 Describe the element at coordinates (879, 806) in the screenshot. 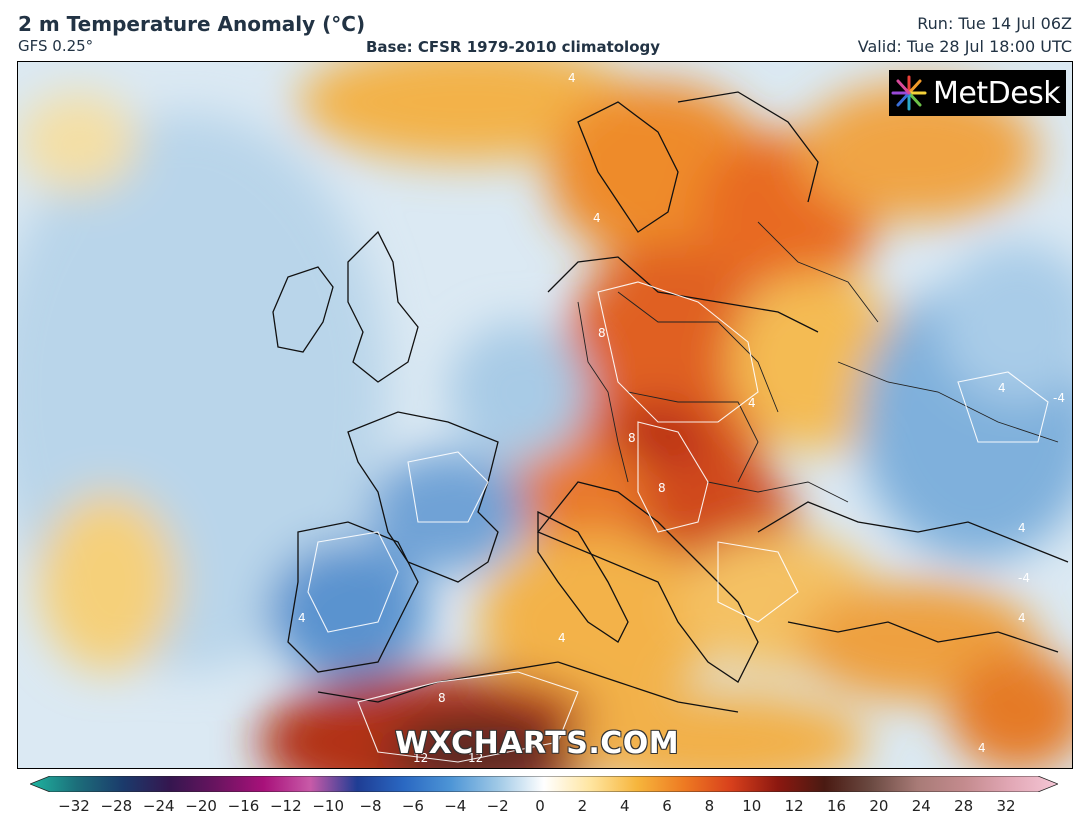

I see `colorbar-tick-label: 20` at that location.